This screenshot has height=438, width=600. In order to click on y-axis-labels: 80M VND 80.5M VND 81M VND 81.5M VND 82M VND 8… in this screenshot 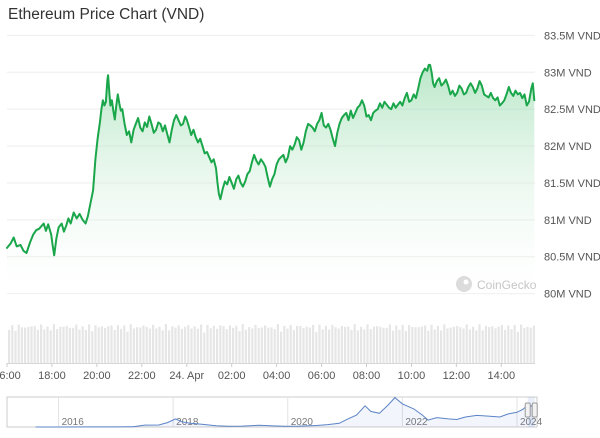, I will do `click(572, 165)`.